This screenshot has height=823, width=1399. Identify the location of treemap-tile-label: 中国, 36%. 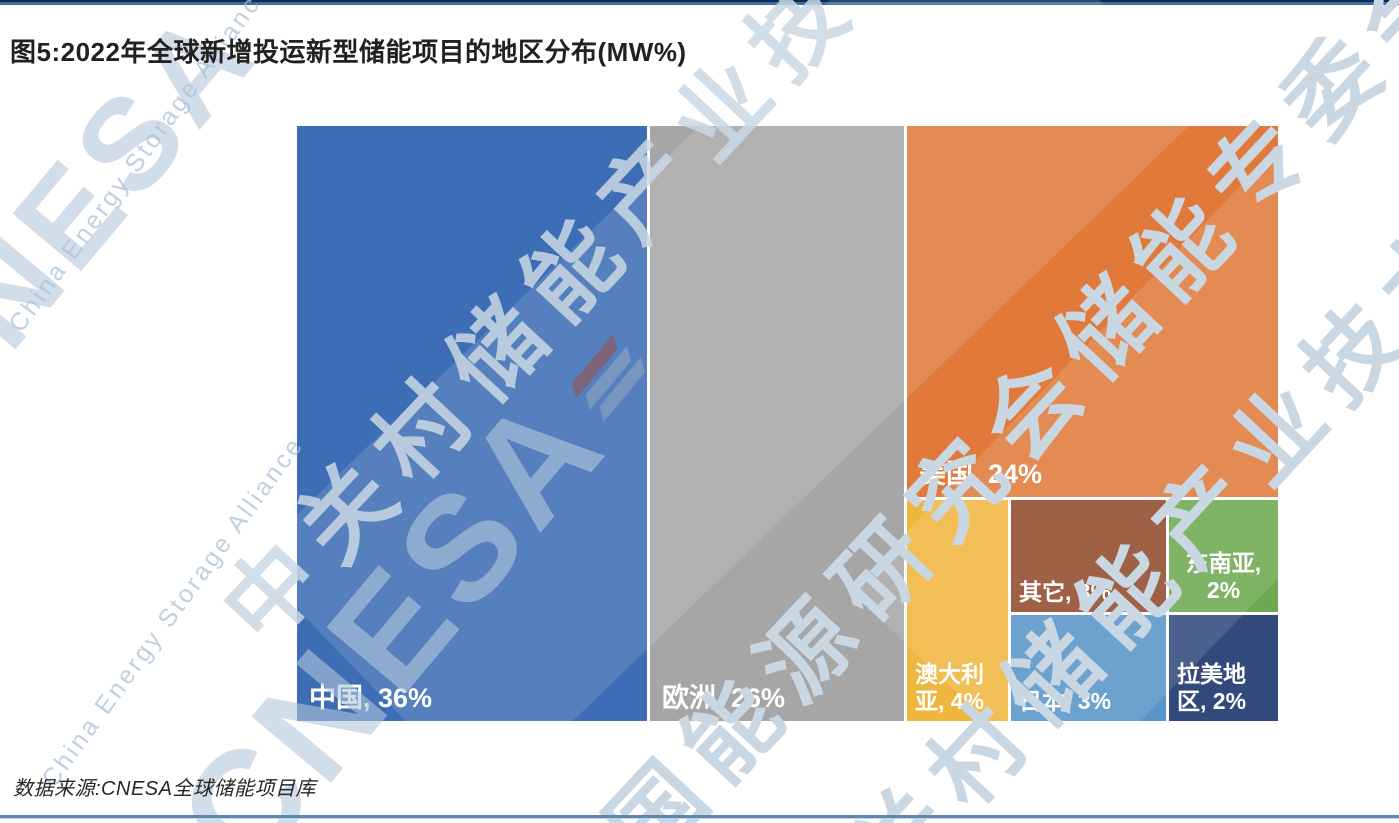
(371, 698).